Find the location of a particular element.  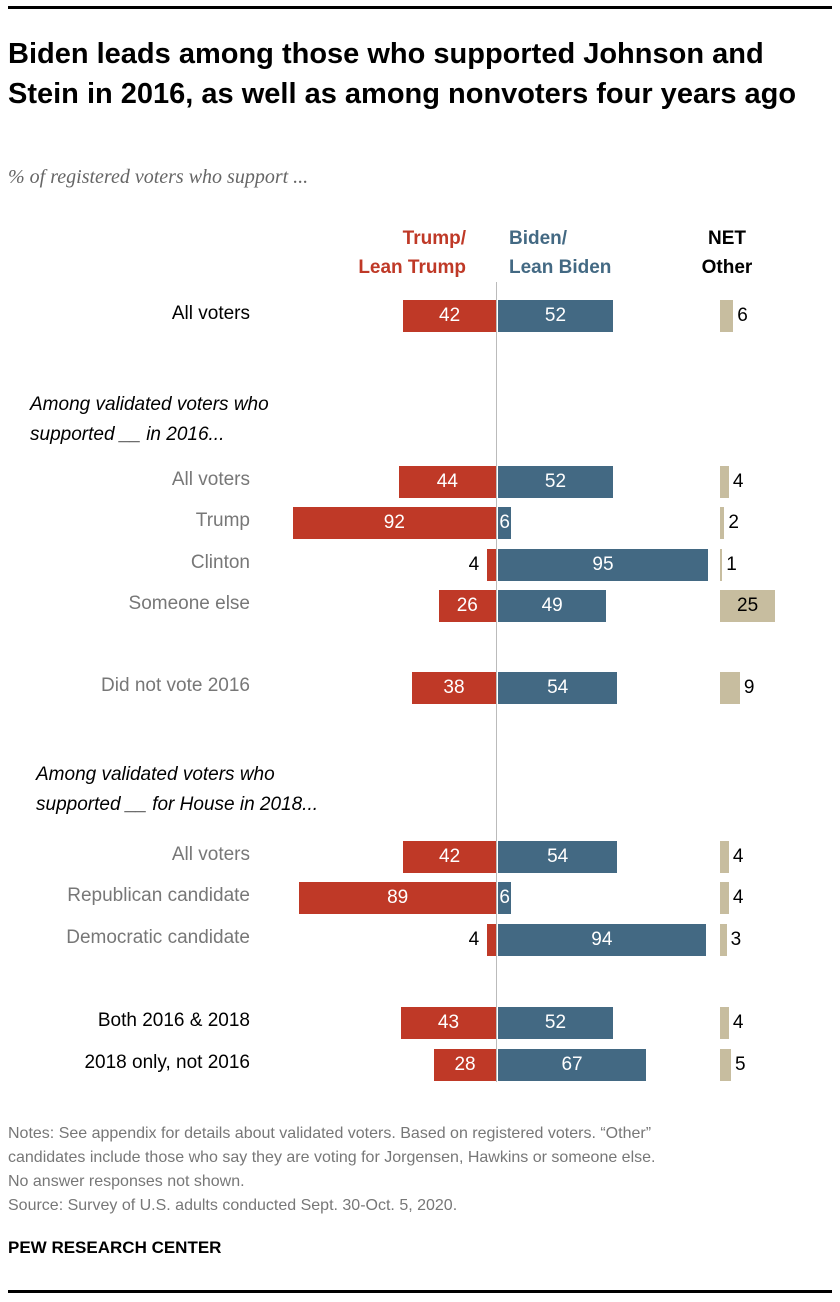

row-label: Republican candidate is located at coordinates (158, 895).